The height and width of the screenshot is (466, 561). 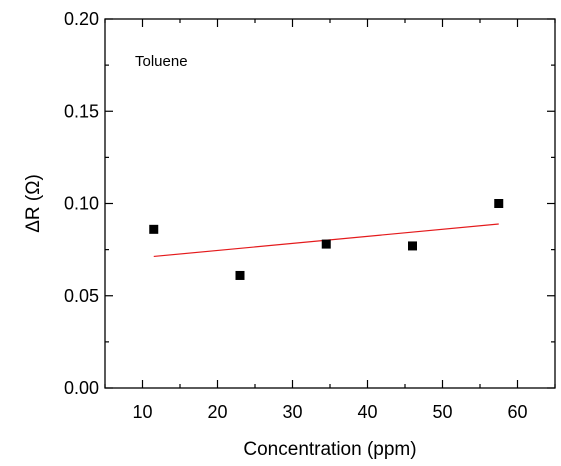 I want to click on y-axis-title: ΔR (Ω), so click(x=33, y=203).